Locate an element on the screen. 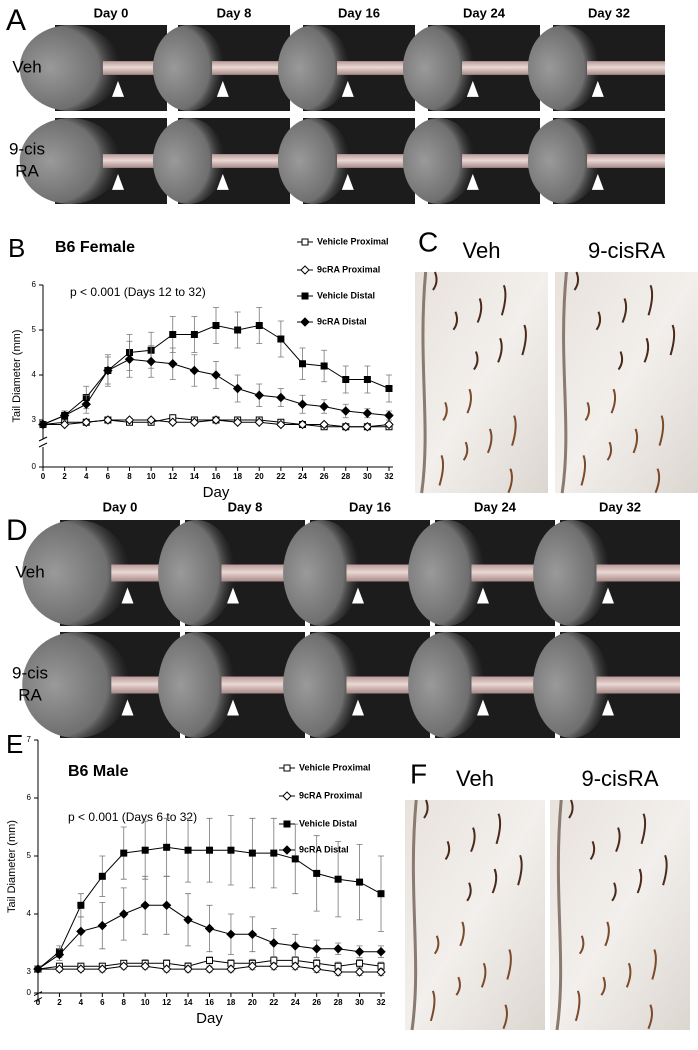 This screenshot has height=1050, width=698. x-tick-label: 8 is located at coordinates (124, 1002).